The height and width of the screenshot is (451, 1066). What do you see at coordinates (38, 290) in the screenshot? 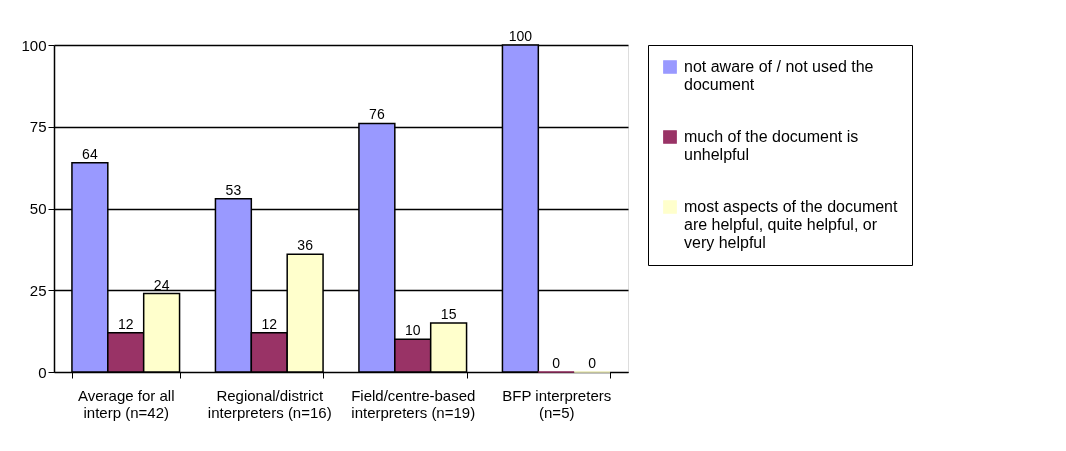
I see `y-tick-label: 25` at bounding box center [38, 290].